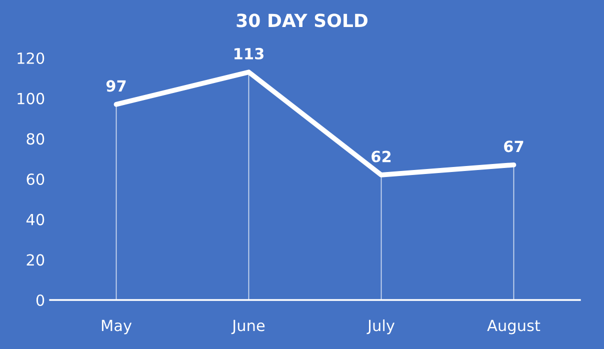 This screenshot has width=604, height=349. I want to click on y-tick-label: 120, so click(31, 58).